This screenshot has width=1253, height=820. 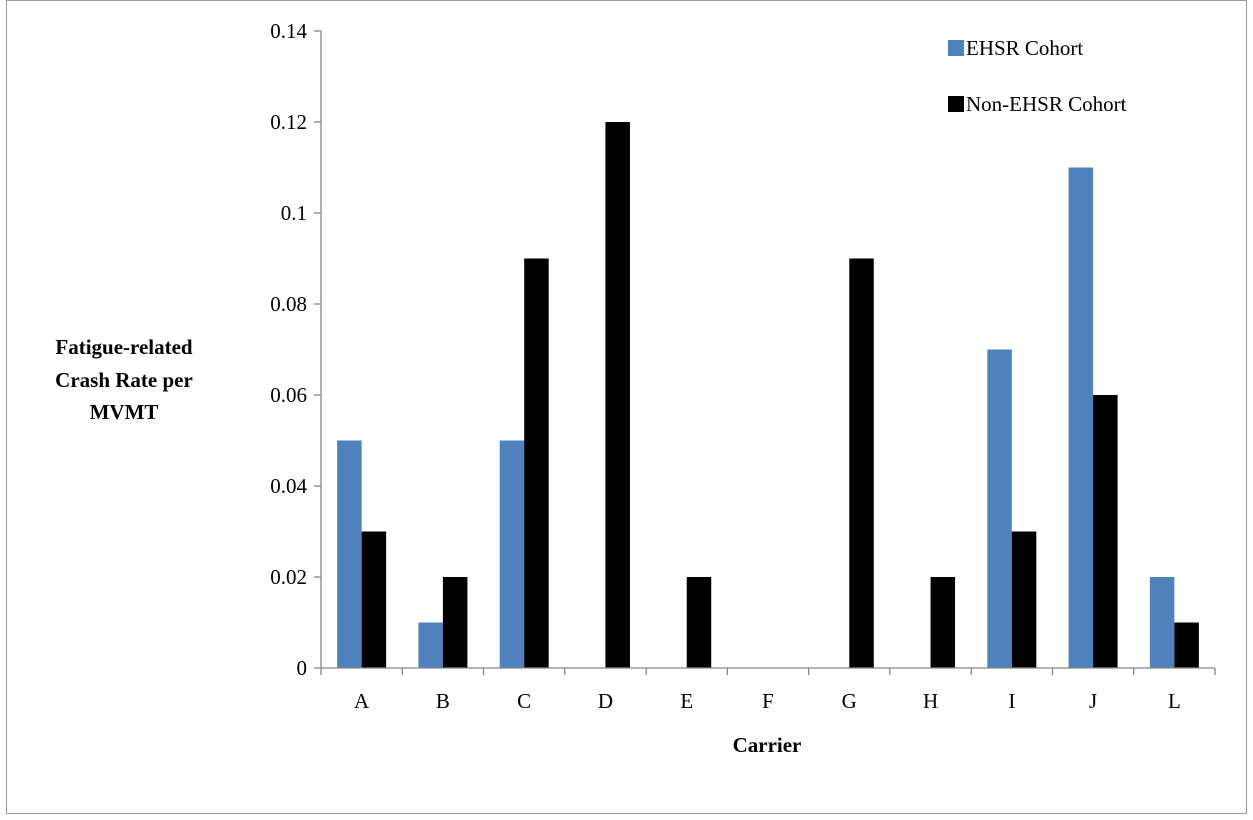 What do you see at coordinates (524, 701) in the screenshot?
I see `x-tick-label-C: C` at bounding box center [524, 701].